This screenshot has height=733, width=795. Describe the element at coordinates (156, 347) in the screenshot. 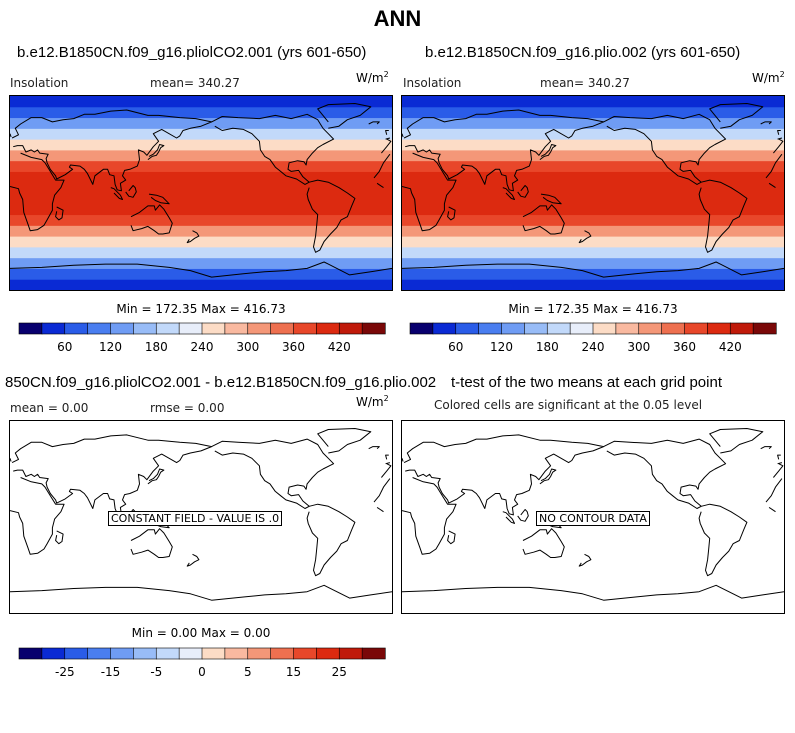

I see `colorbar-tick-label: 180` at that location.